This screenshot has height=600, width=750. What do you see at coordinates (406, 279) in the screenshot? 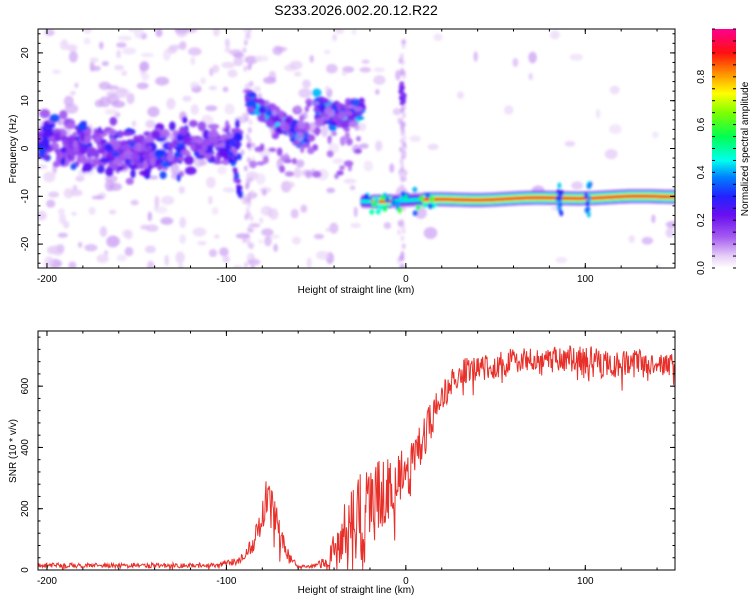
I see `spectrogram-x-tick-label-2: 0` at bounding box center [406, 279].